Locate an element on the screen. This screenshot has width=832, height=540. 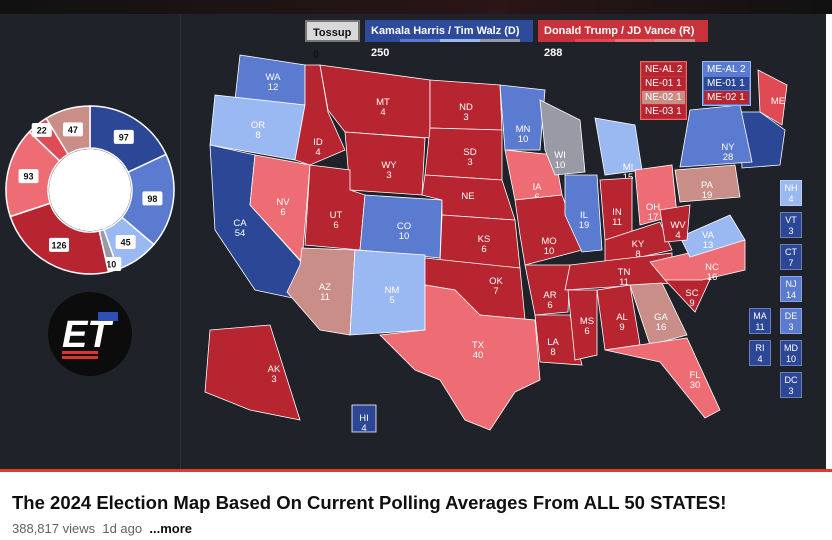
state-ky is located at coordinates (638, 243).